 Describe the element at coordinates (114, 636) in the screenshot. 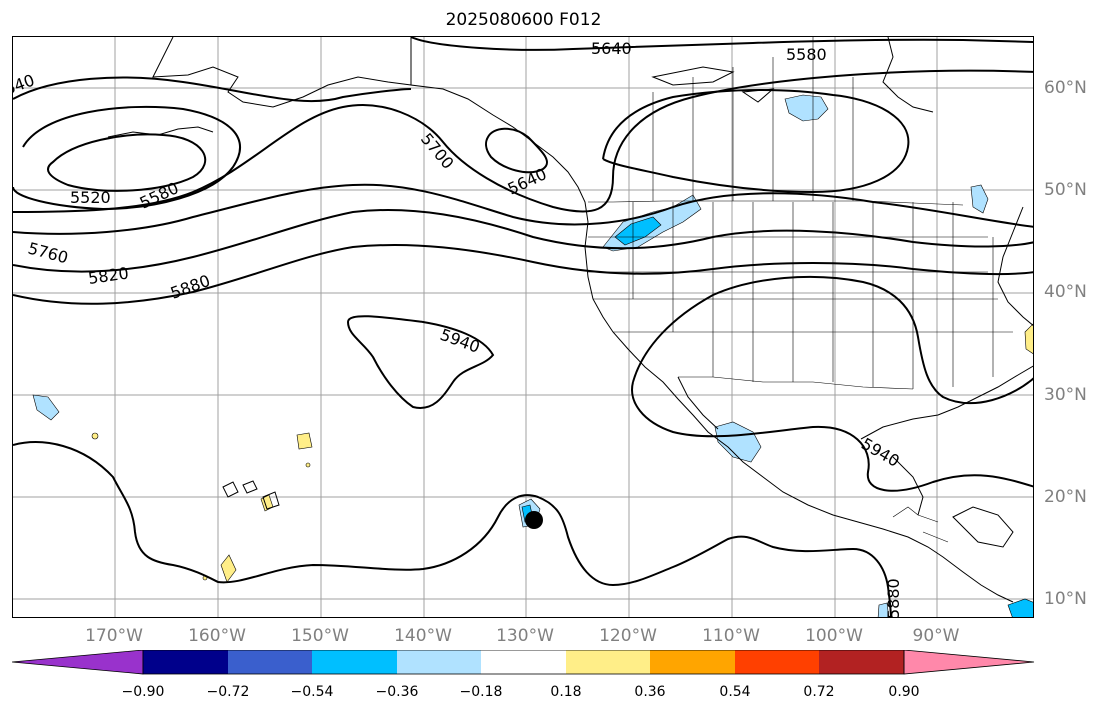

I see `lon-label: 170°W` at that location.